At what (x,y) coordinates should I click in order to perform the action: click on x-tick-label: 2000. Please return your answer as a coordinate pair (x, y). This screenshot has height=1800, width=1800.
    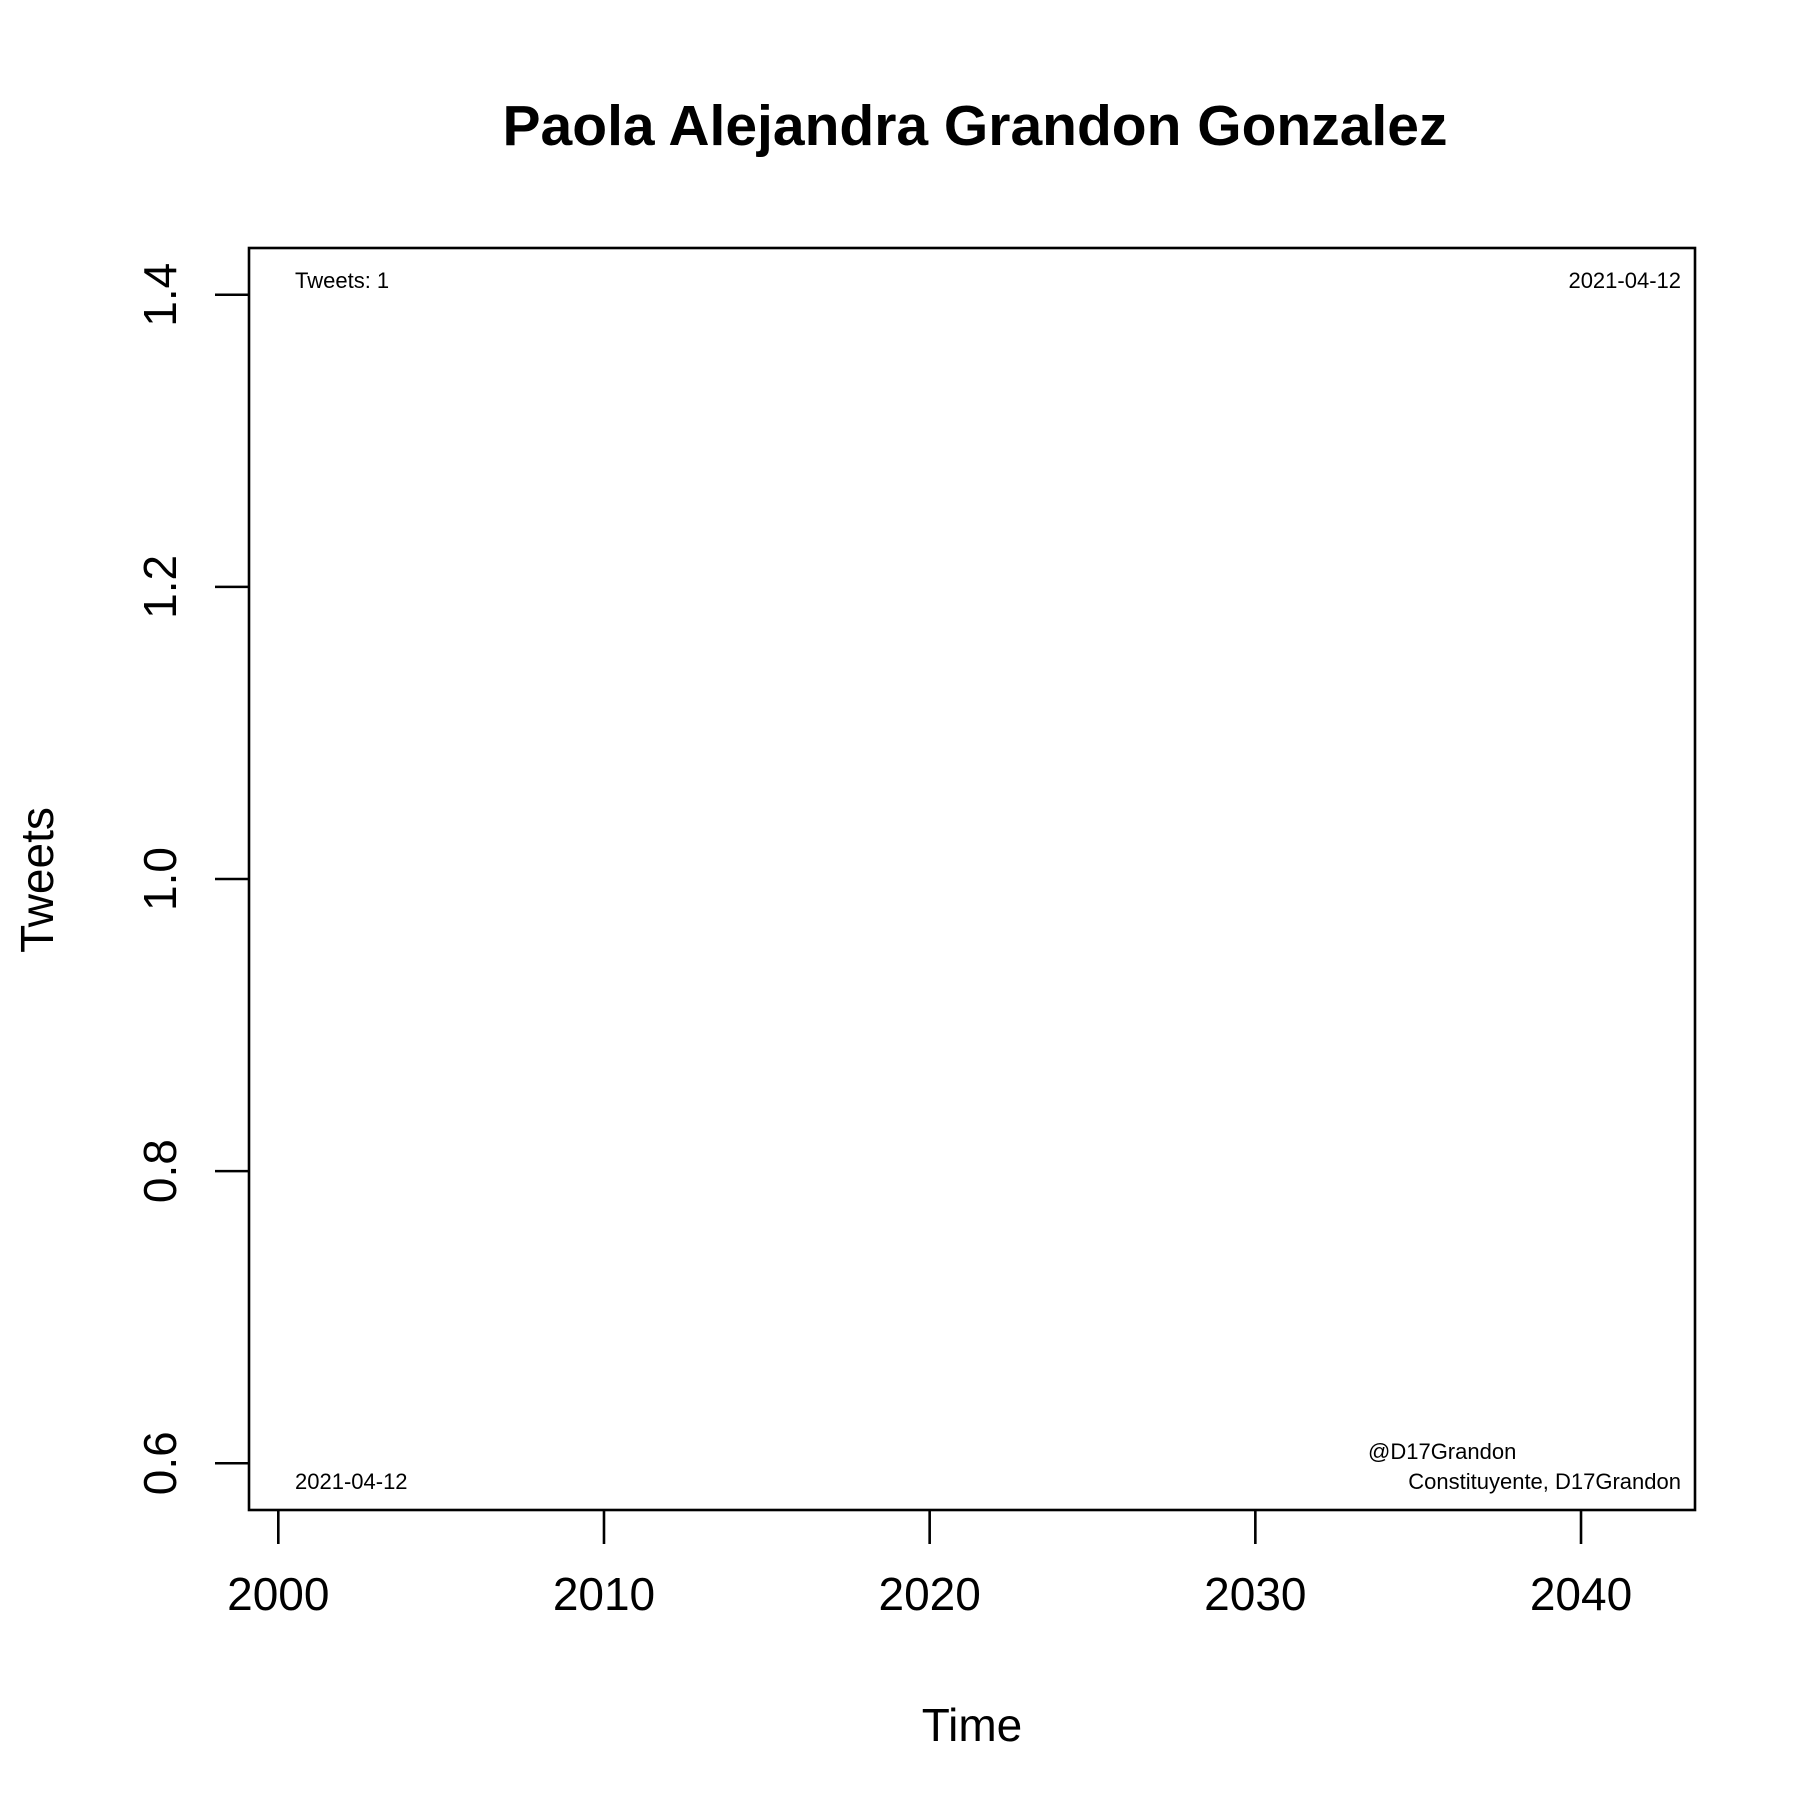
    Looking at the image, I should click on (278, 1594).